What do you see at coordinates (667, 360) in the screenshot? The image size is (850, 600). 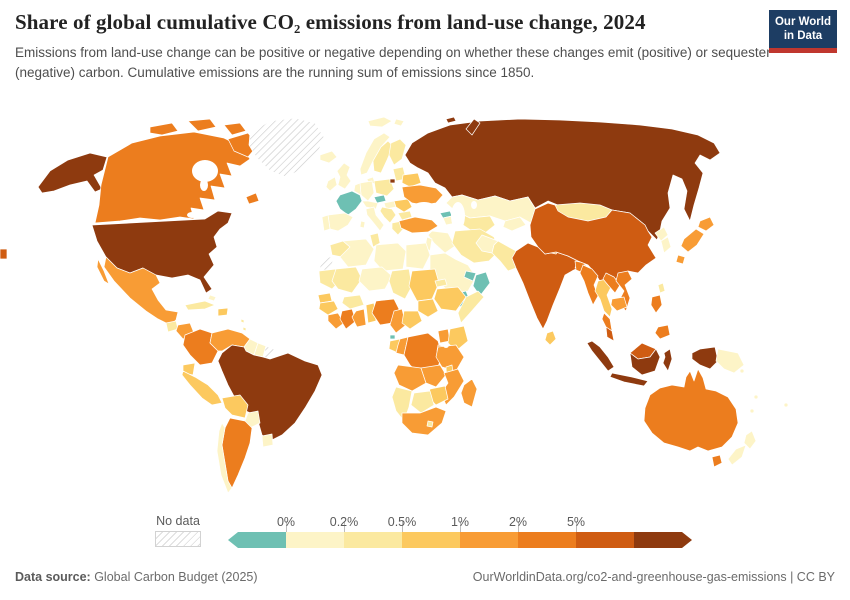 I see `country-indonesia-sulawesi` at bounding box center [667, 360].